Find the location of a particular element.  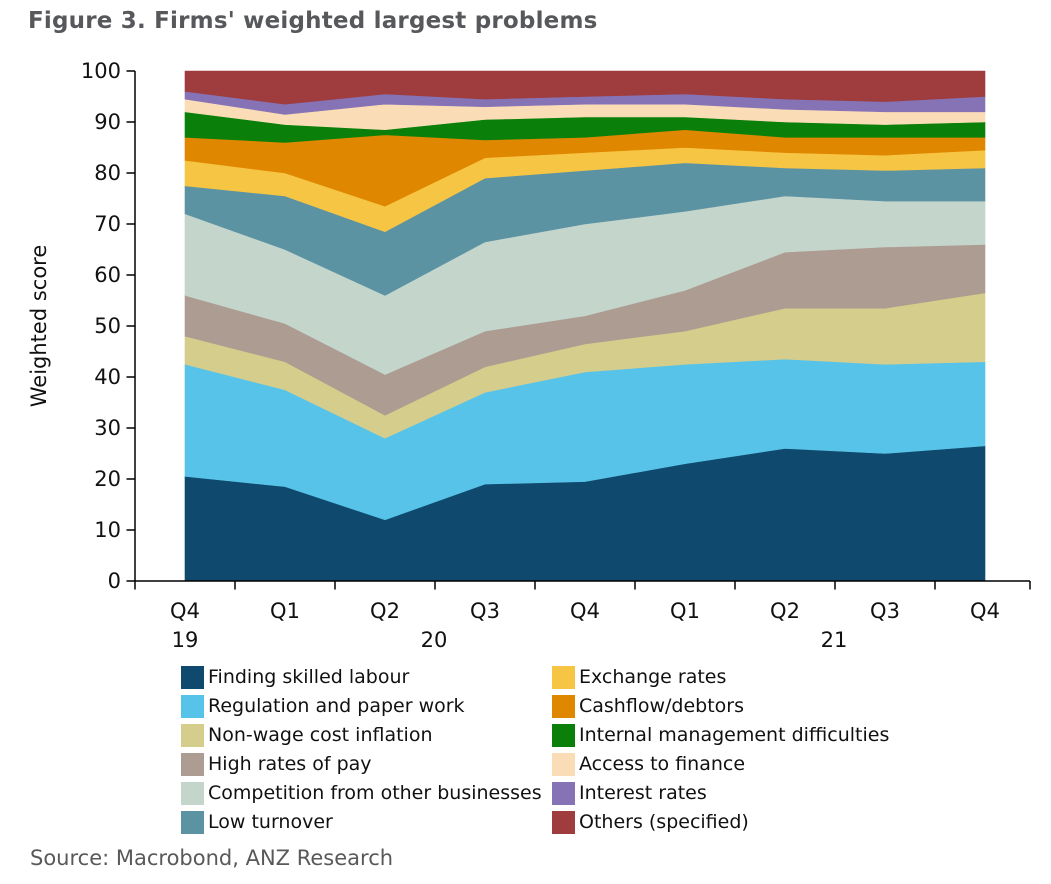

y-tick-label: 100 is located at coordinates (101, 71).